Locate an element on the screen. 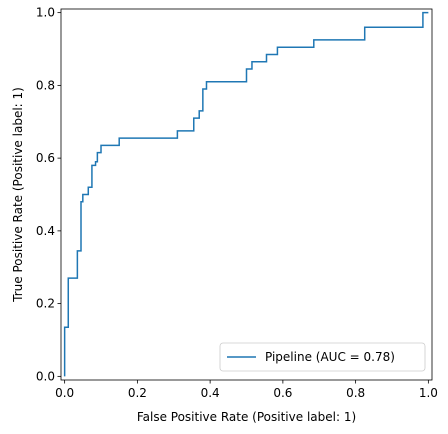 The height and width of the screenshot is (434, 448). x-tick-label: 0.0 is located at coordinates (64, 393).